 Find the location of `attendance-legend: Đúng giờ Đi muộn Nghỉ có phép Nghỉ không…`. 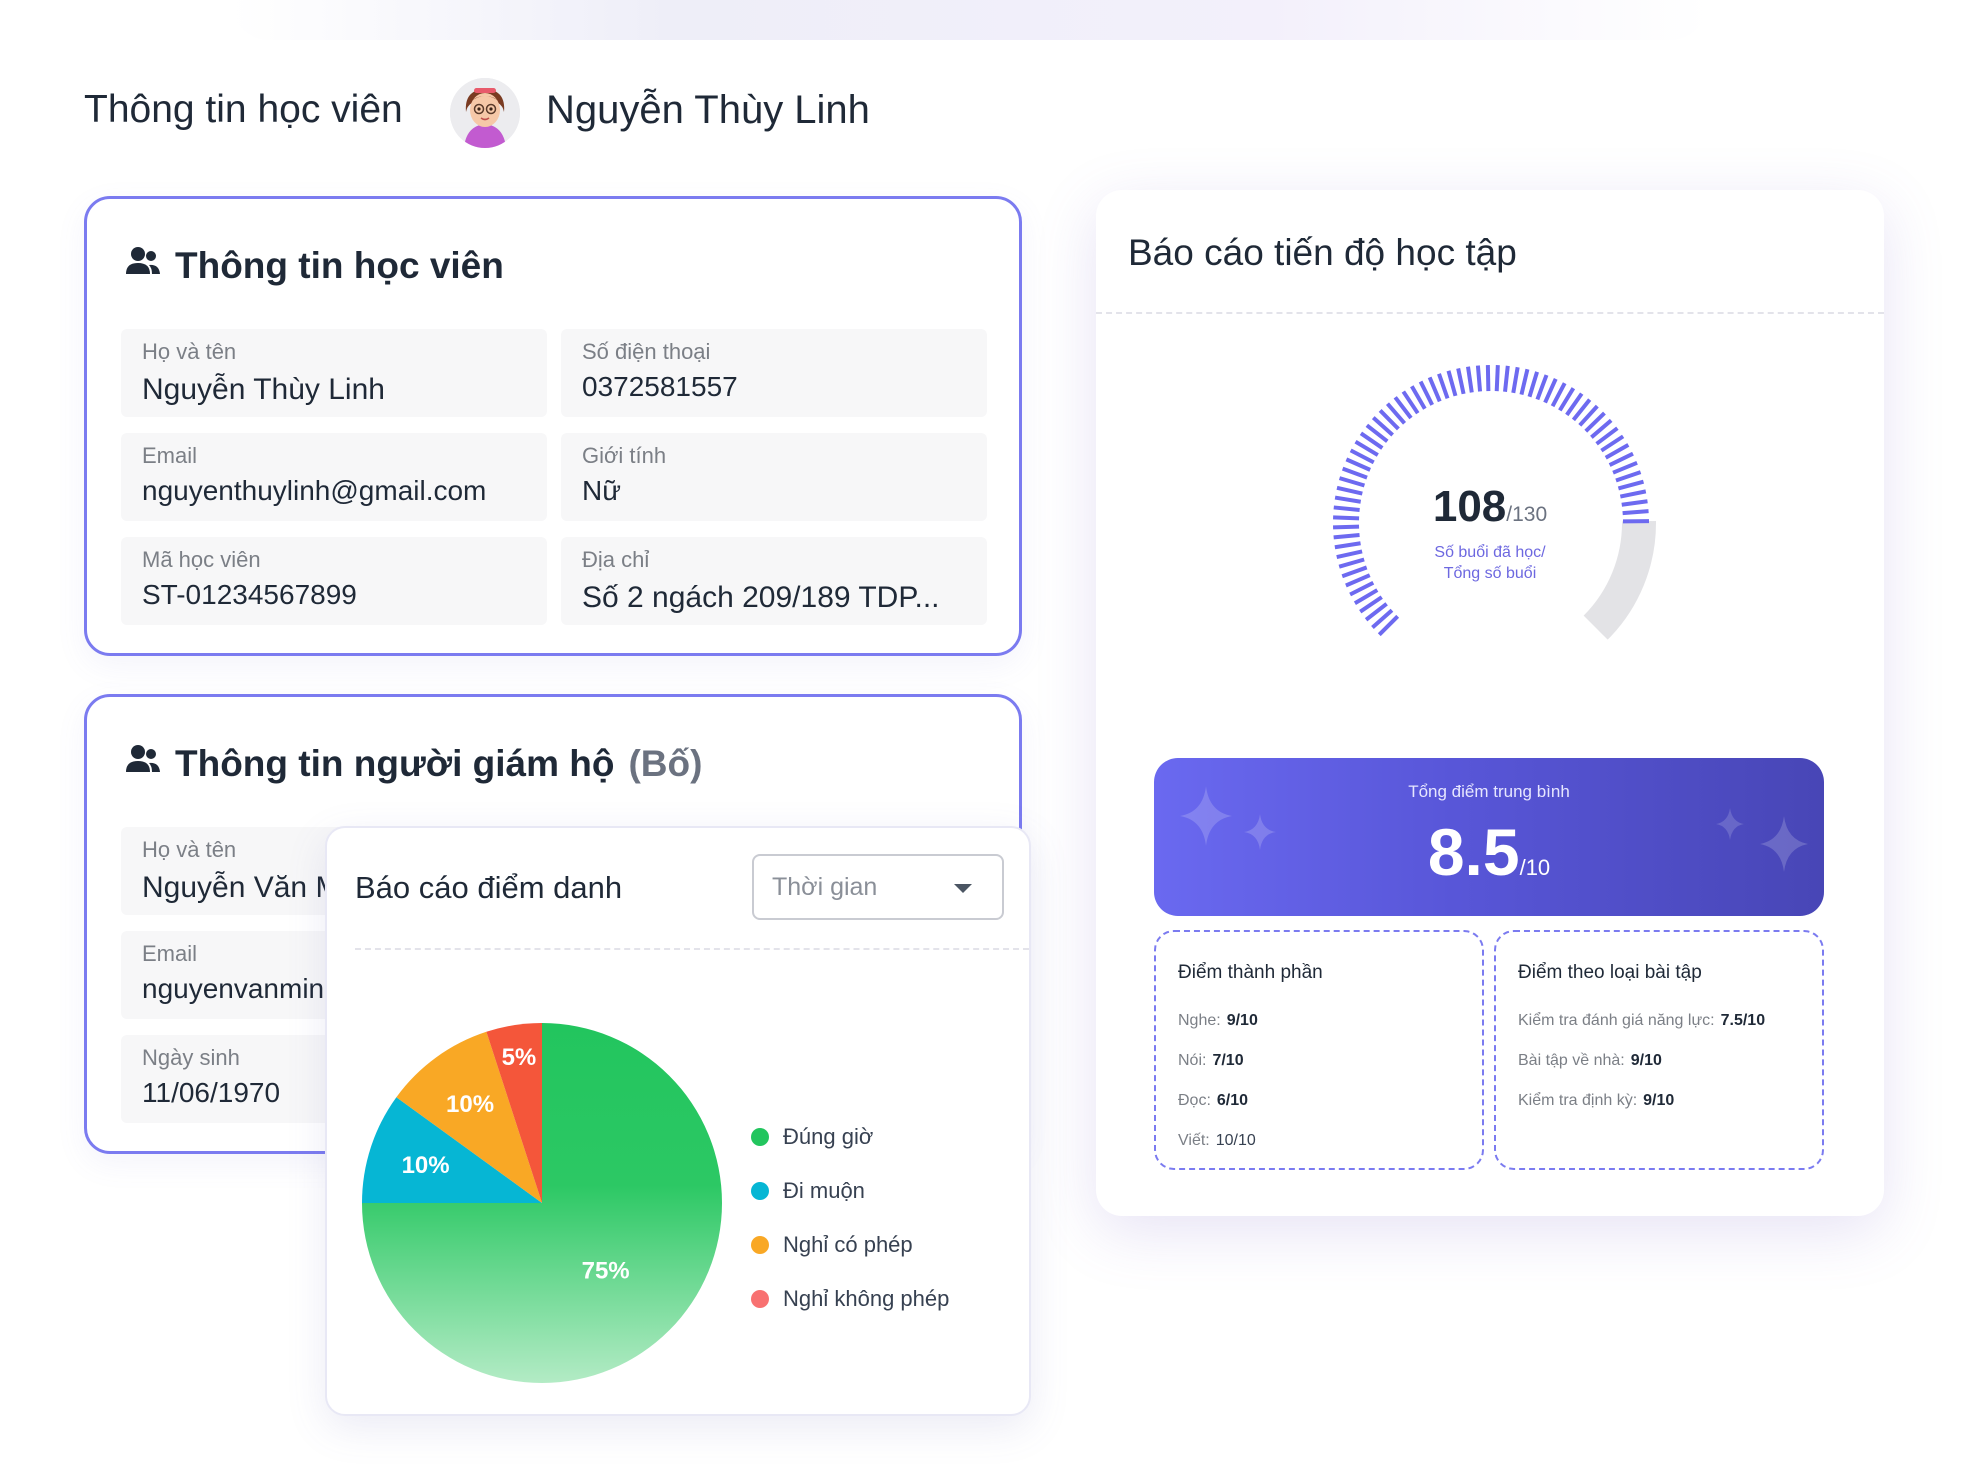

attendance-legend: Đúng giờ Đi muộn Nghỉ có phép Nghỉ không… is located at coordinates (850, 1218).